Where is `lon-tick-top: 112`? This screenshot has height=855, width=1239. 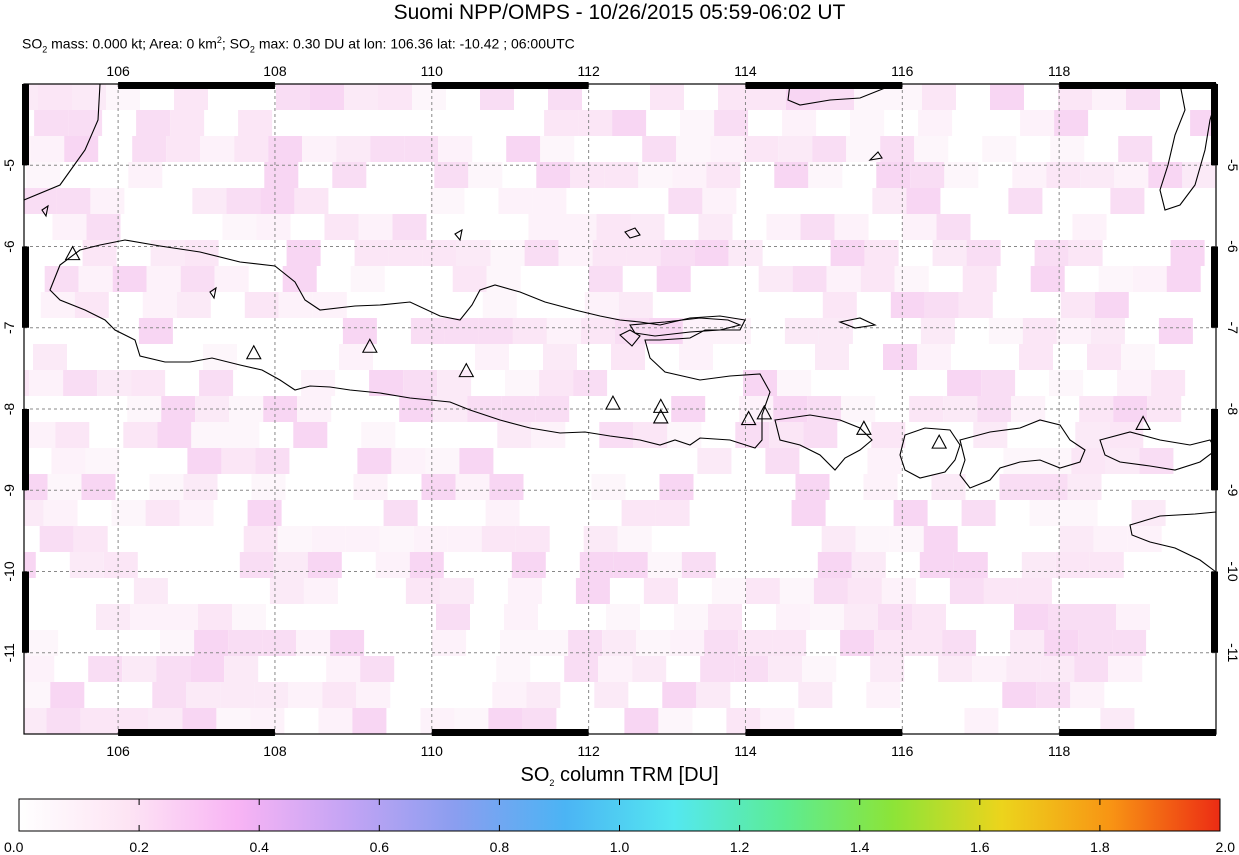 lon-tick-top: 112 is located at coordinates (588, 71).